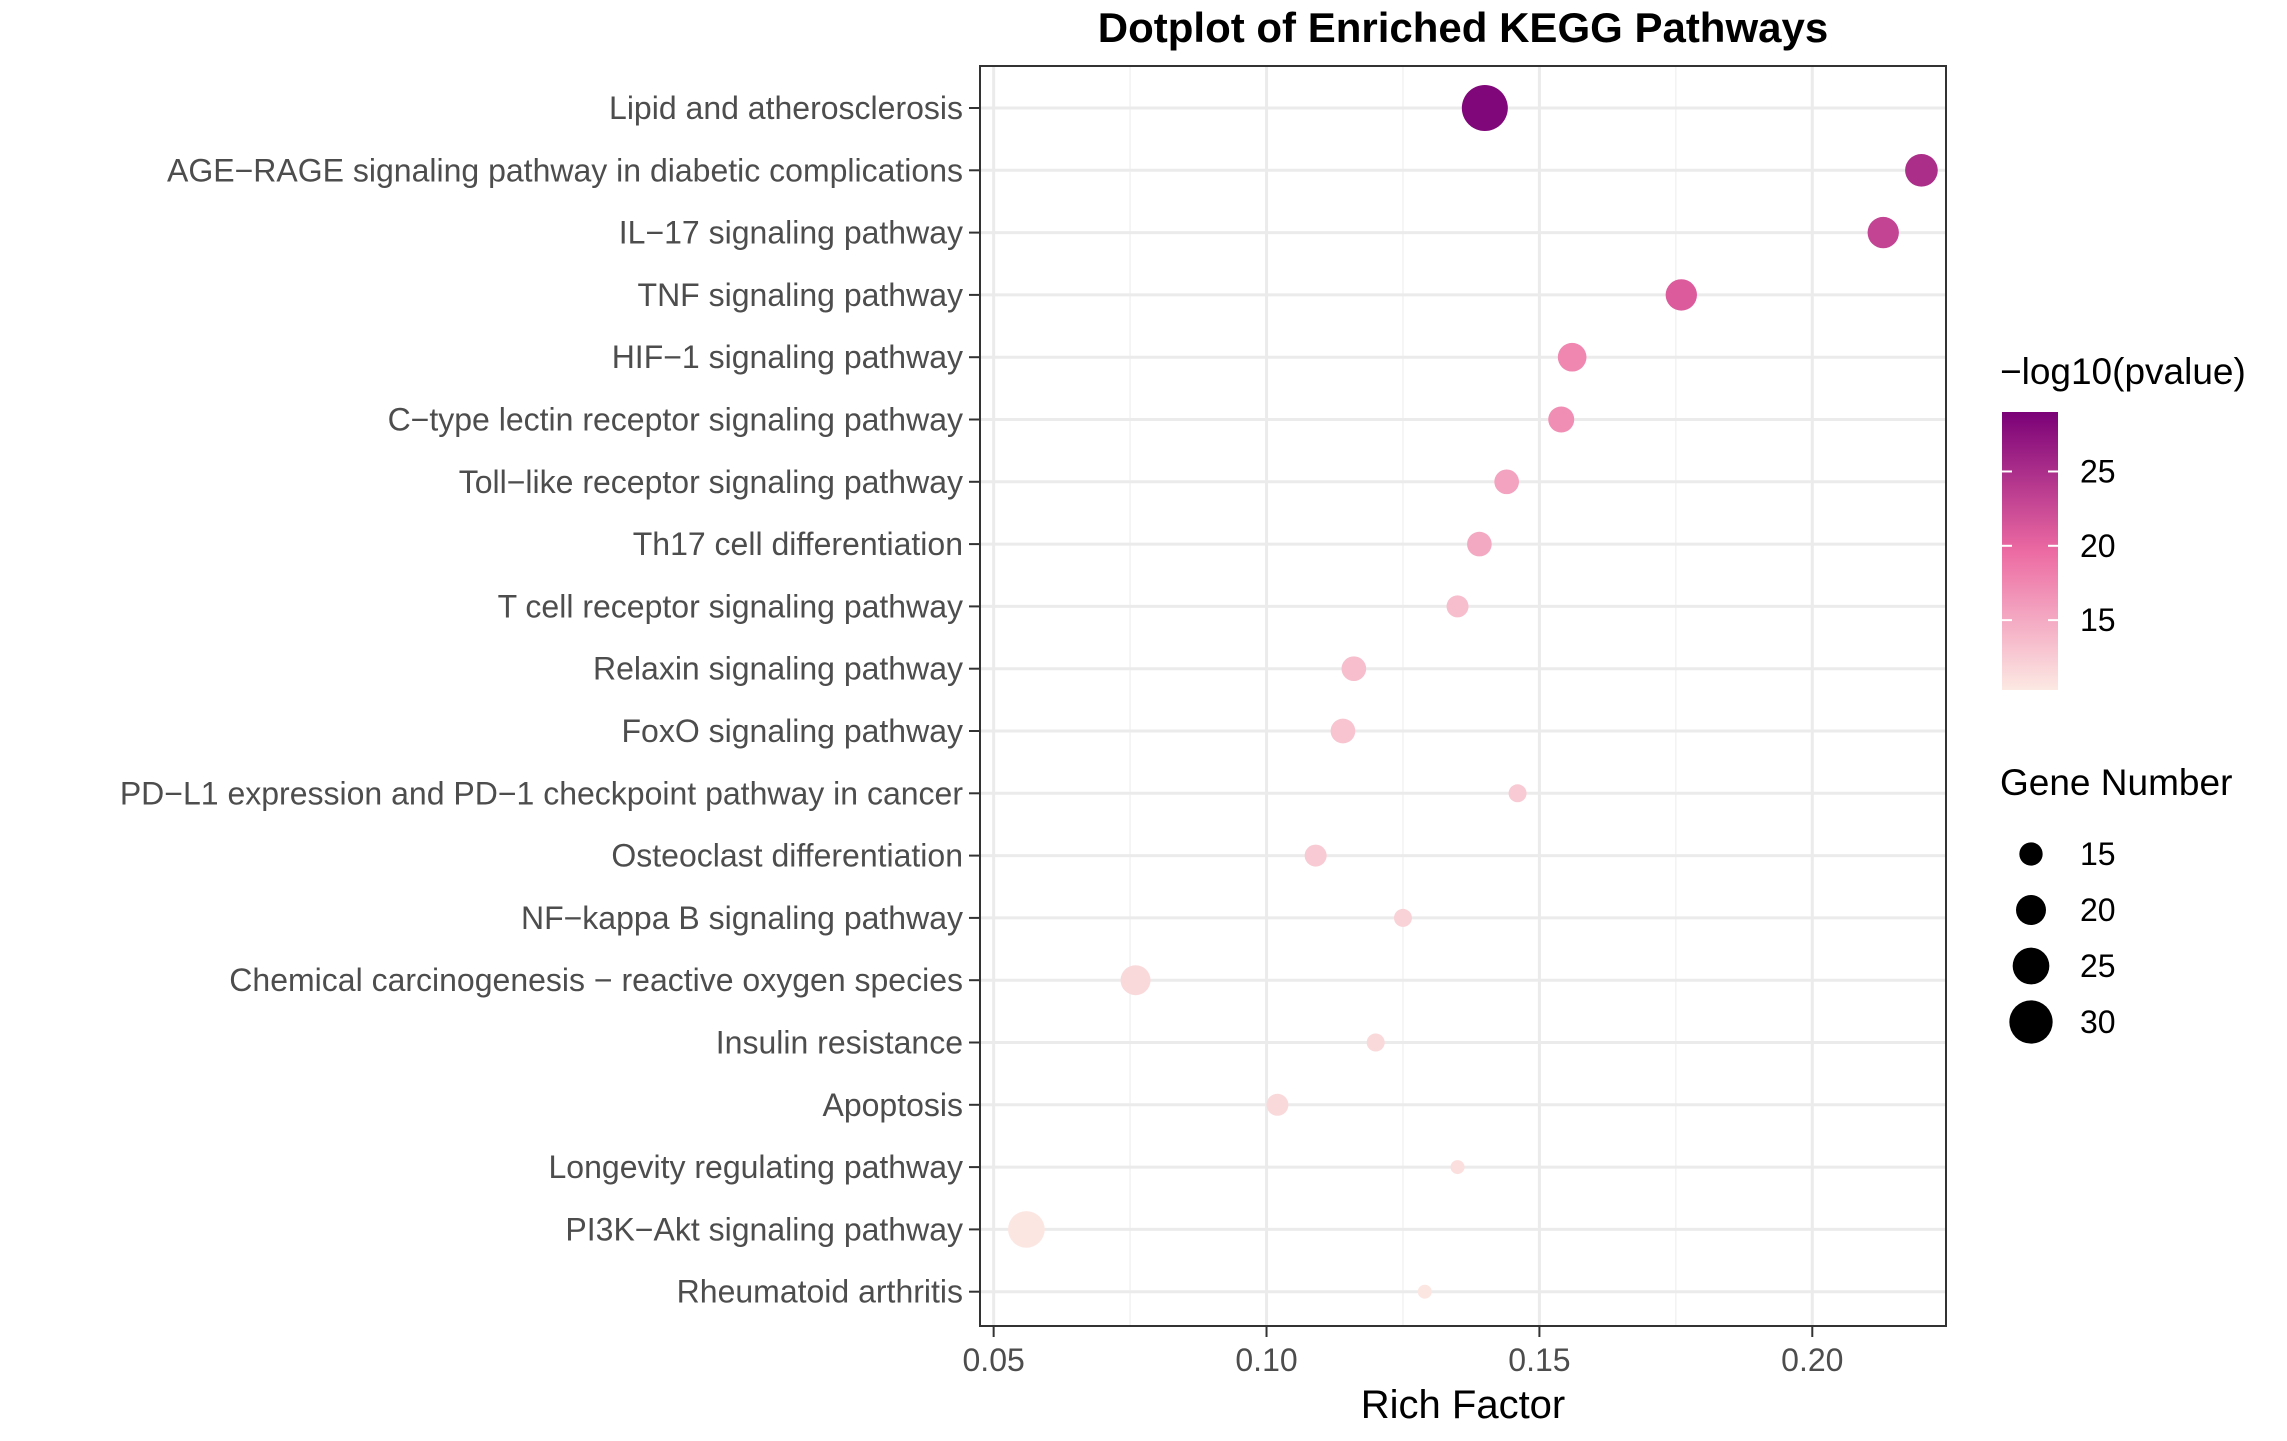 The height and width of the screenshot is (1441, 2287). I want to click on colorbar, so click(2030, 551).